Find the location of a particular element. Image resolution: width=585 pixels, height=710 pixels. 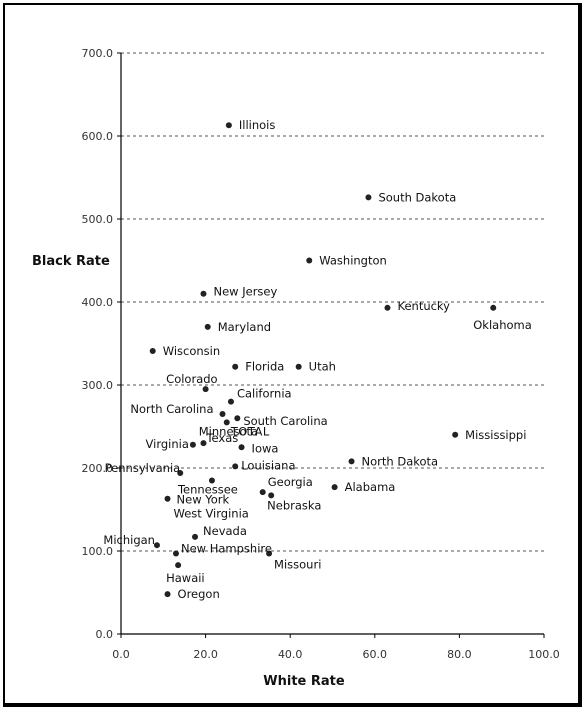

point-label: Wisconsin is located at coordinates (191, 351).